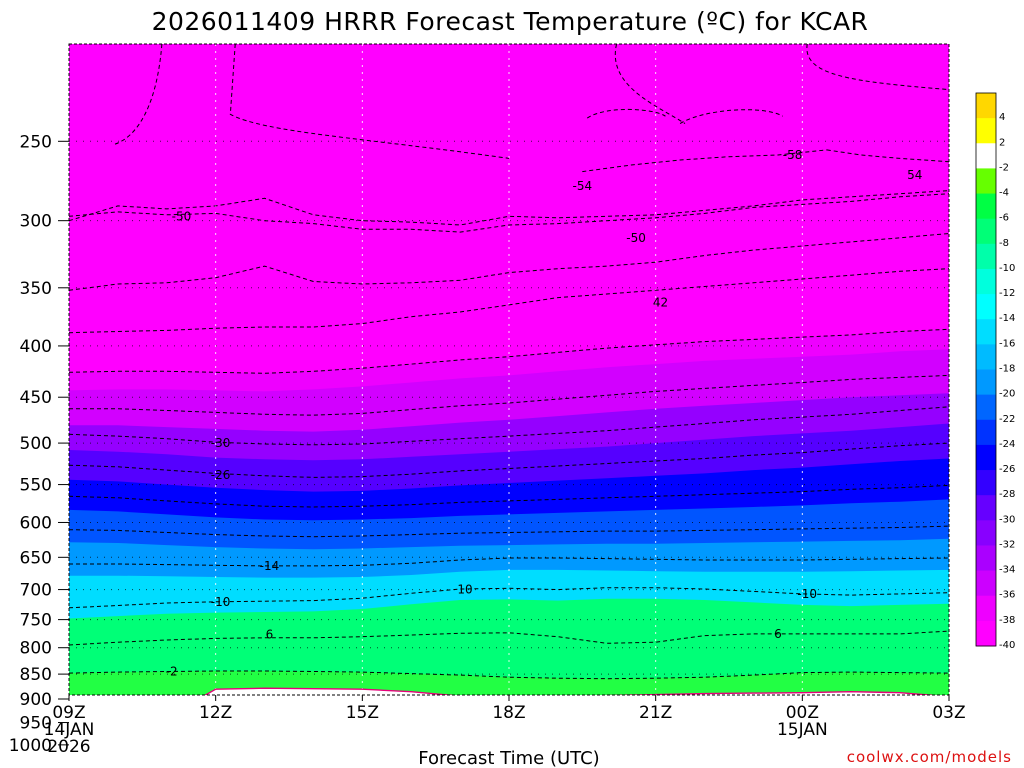  Describe the element at coordinates (36, 486) in the screenshot. I see `y-tick-label: 550` at that location.